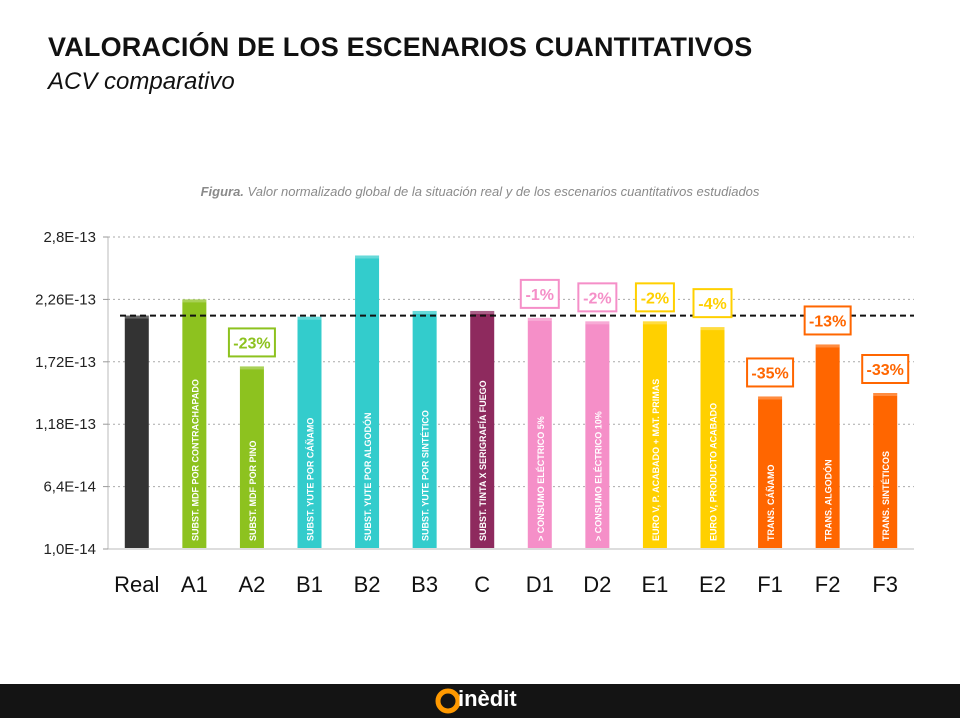 This screenshot has width=960, height=718. I want to click on change-badge-text: -4%, so click(712, 304).